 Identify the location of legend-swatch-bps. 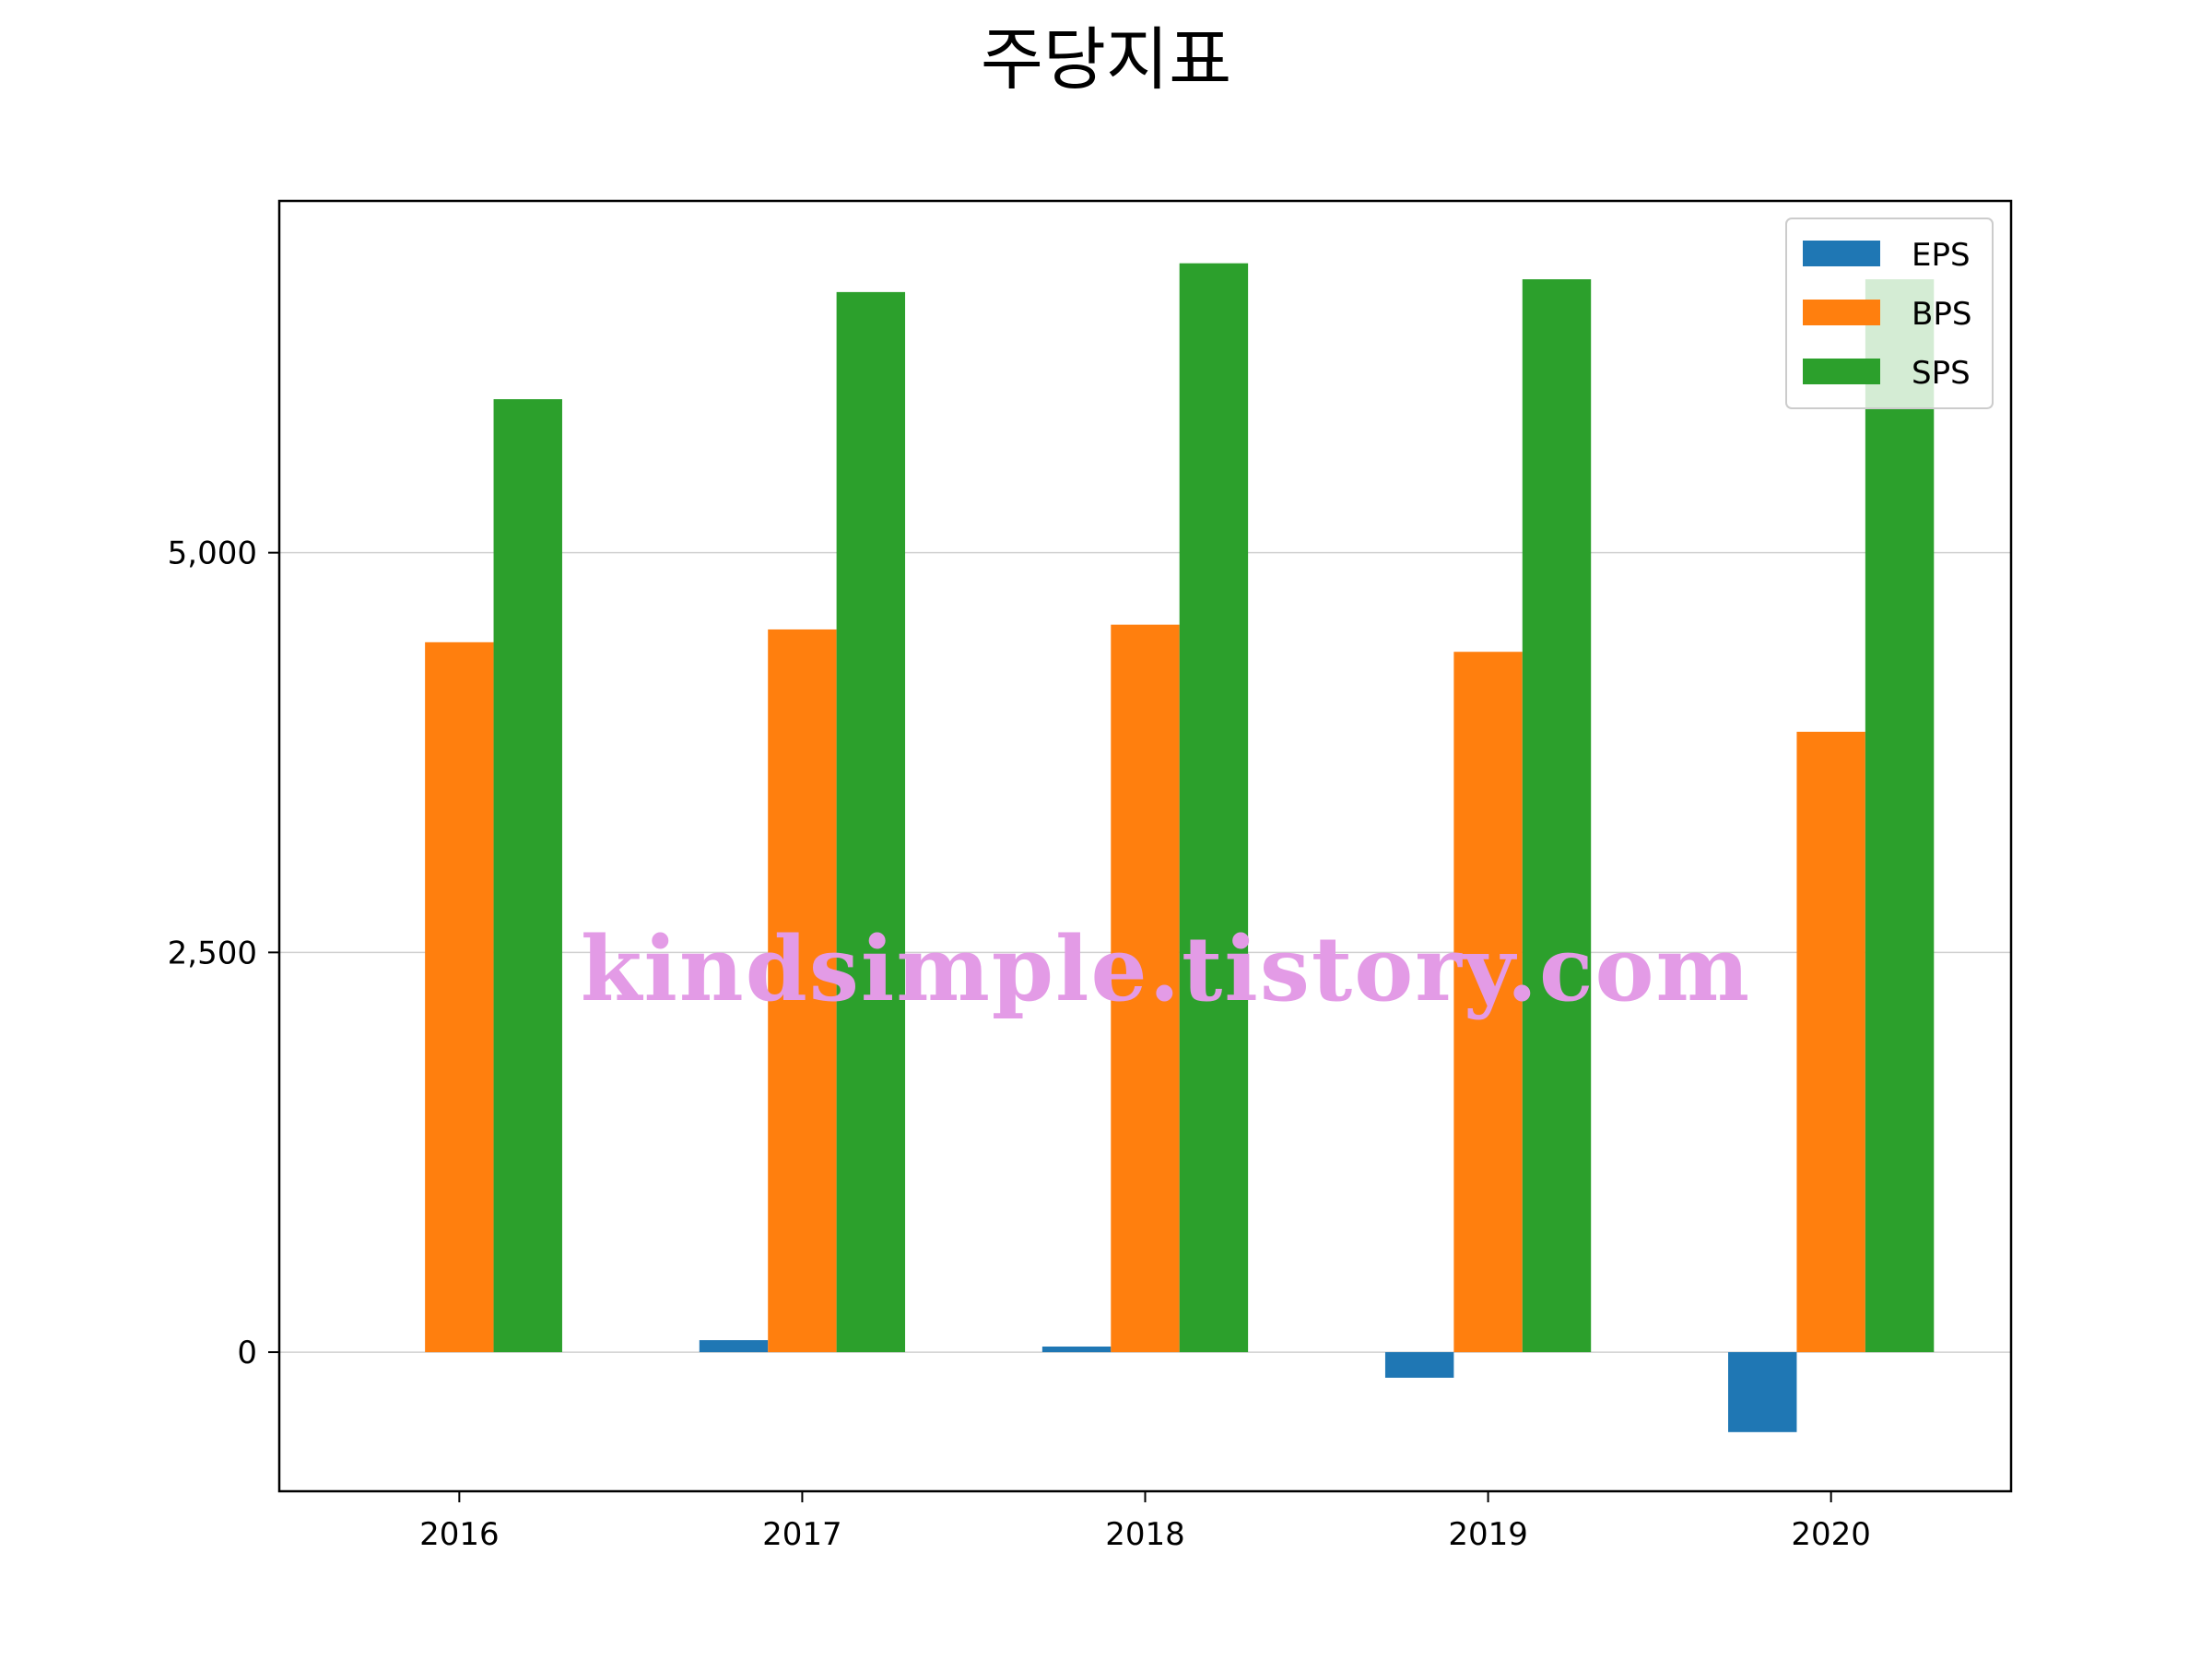
(1841, 312).